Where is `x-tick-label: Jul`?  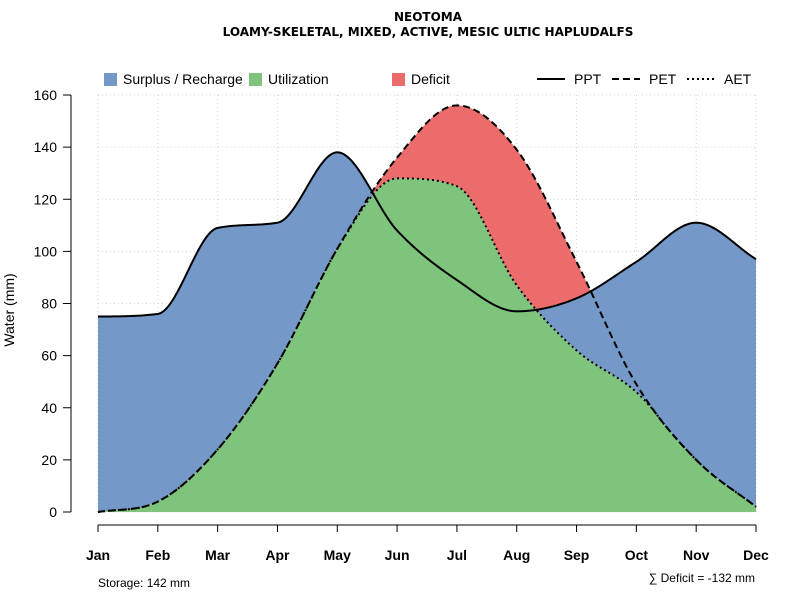
x-tick-label: Jul is located at coordinates (457, 555).